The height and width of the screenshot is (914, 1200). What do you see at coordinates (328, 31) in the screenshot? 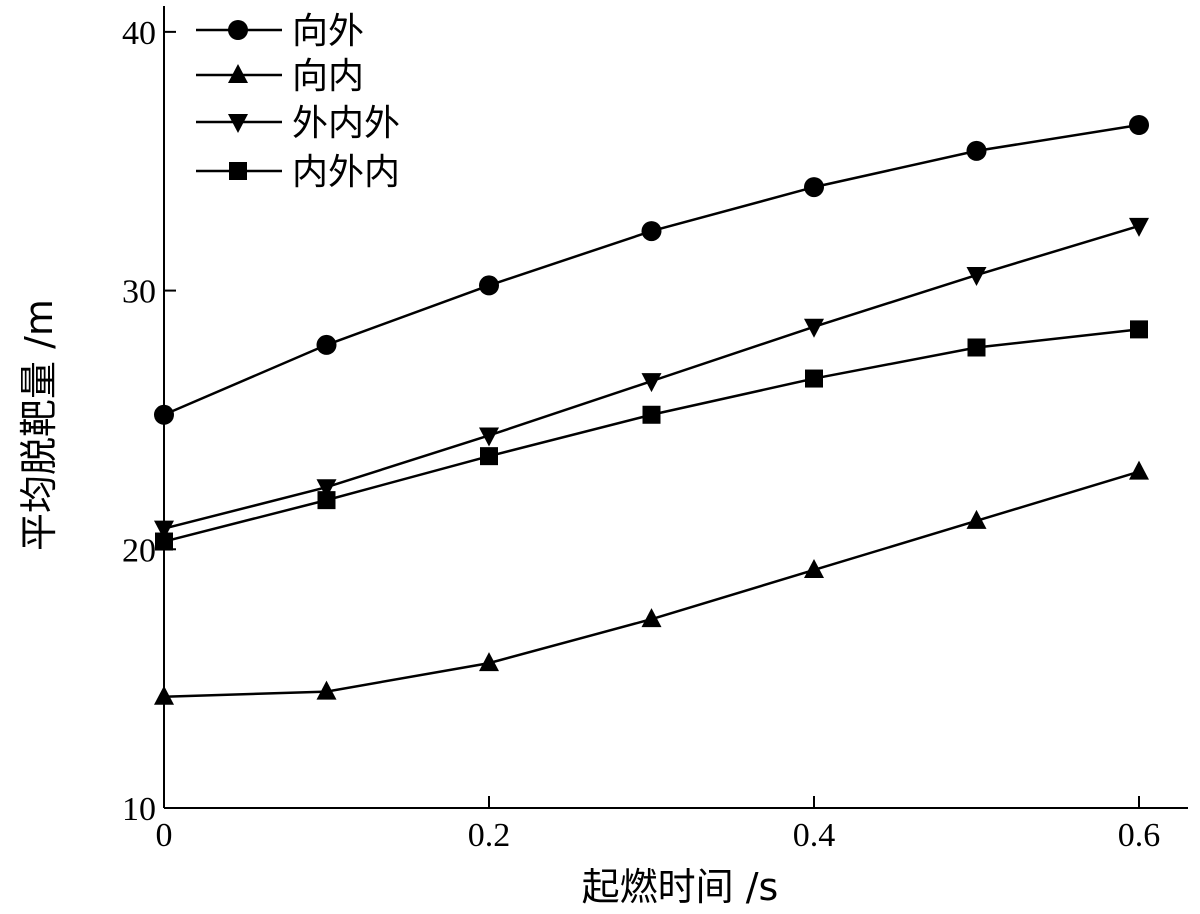
I see `legend-label: 向外` at bounding box center [328, 31].